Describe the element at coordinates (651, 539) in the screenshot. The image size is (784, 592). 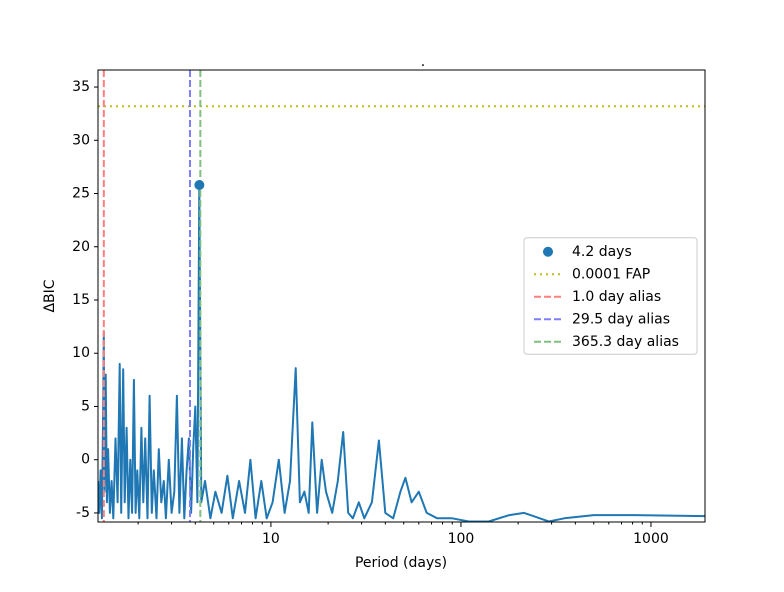
I see `x-tick-label: 1000` at that location.